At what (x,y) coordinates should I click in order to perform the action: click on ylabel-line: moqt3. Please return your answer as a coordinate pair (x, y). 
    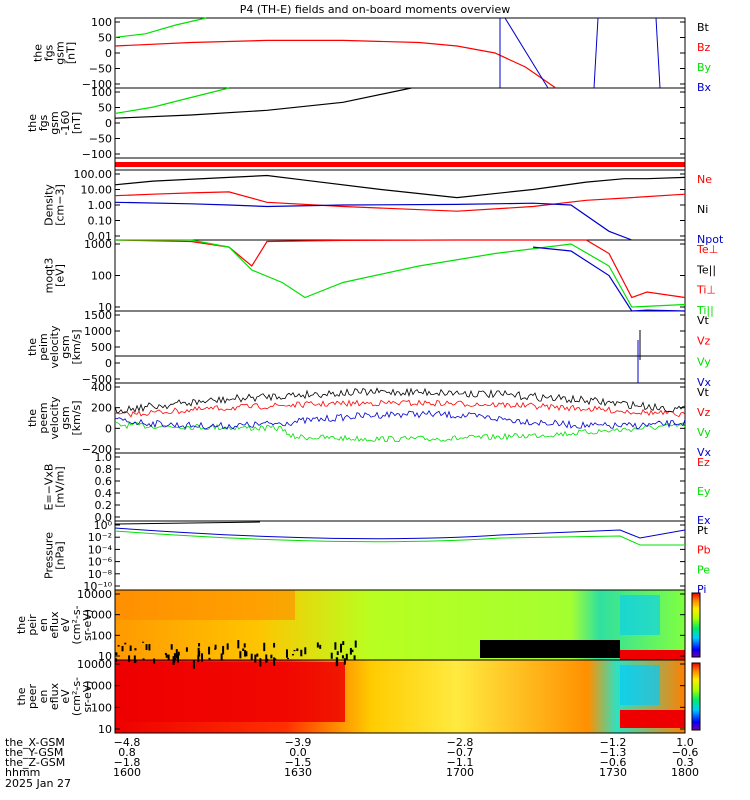
    Looking at the image, I should click on (49, 276).